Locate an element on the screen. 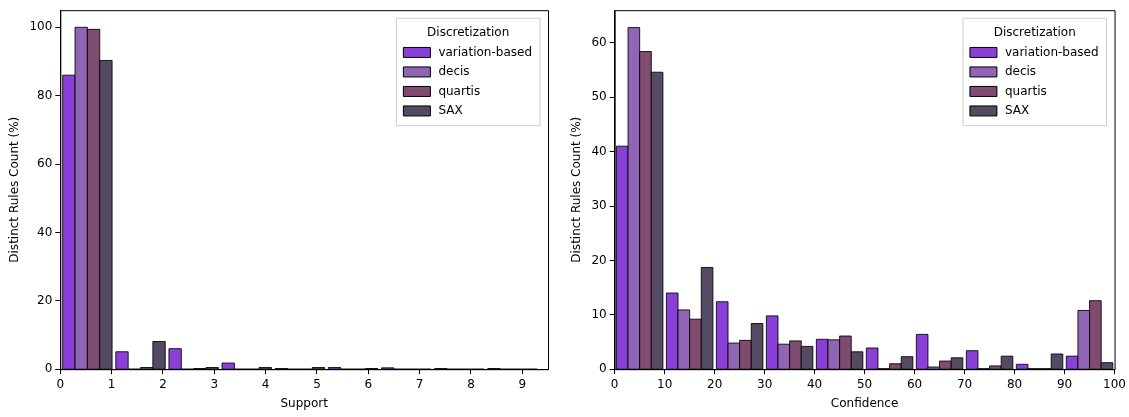 Image resolution: width=1129 pixels, height=417 pixels. x-tick-label: 7 is located at coordinates (419, 383).